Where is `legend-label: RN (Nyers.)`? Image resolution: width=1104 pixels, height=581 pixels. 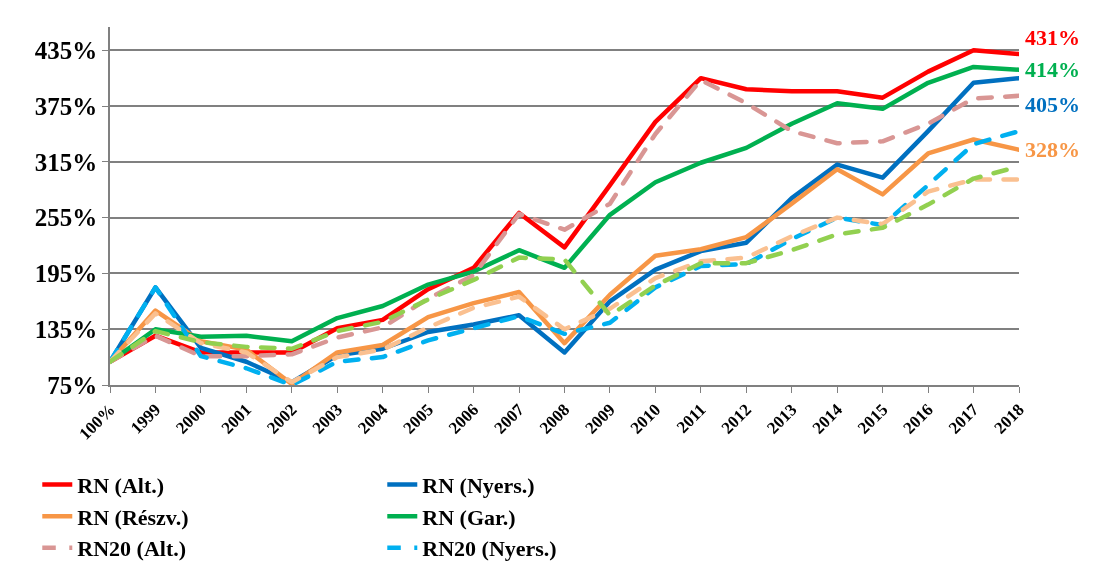 legend-label: RN (Nyers.) is located at coordinates (478, 486).